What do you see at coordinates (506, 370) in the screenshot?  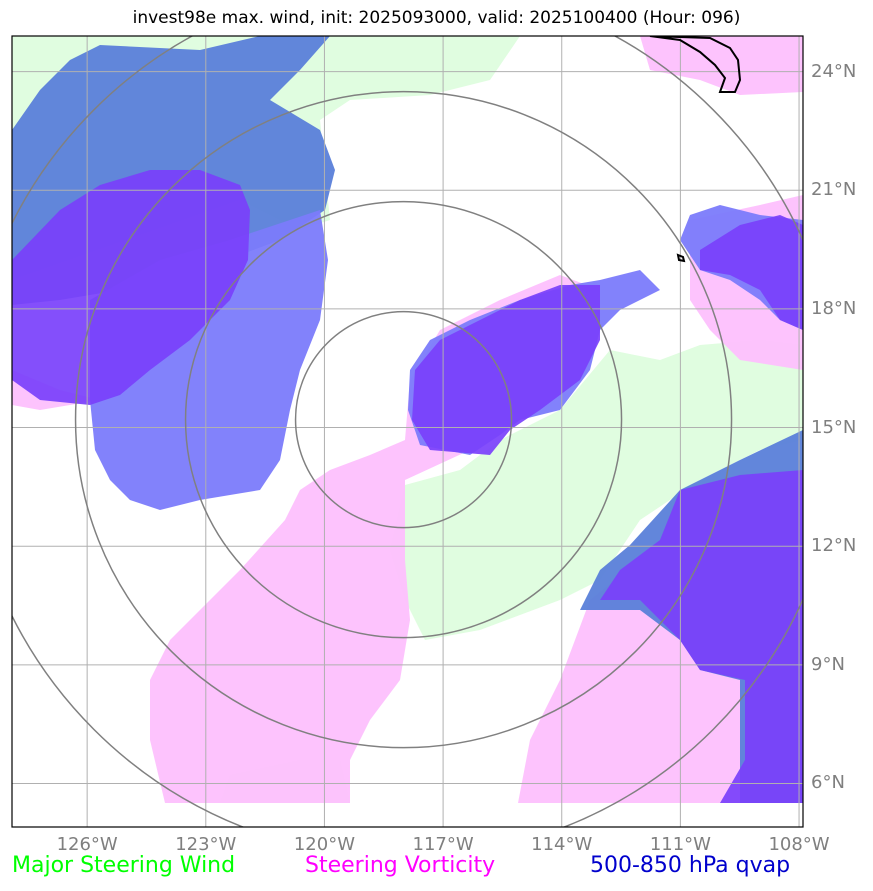 I see `qvap-region-center-core` at bounding box center [506, 370].